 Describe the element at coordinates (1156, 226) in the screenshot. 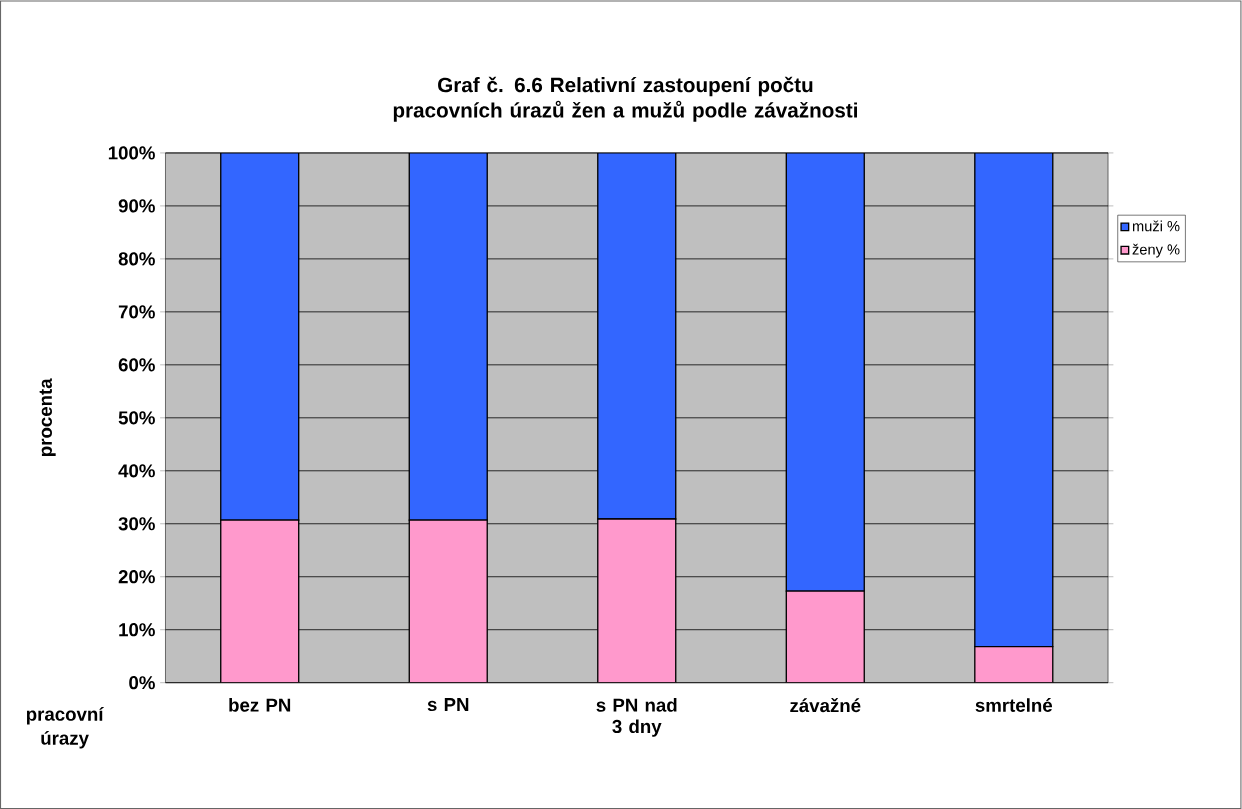

I see `legend-label: muži %` at that location.